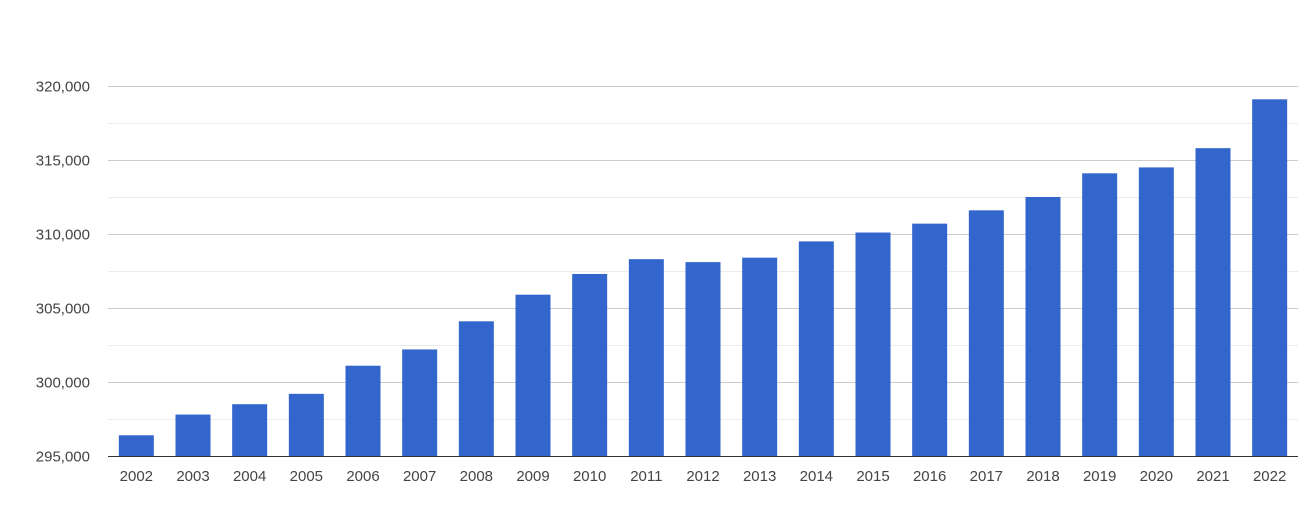 Image resolution: width=1305 pixels, height=510 pixels. Describe the element at coordinates (1270, 277) in the screenshot. I see `bar-2022` at that location.